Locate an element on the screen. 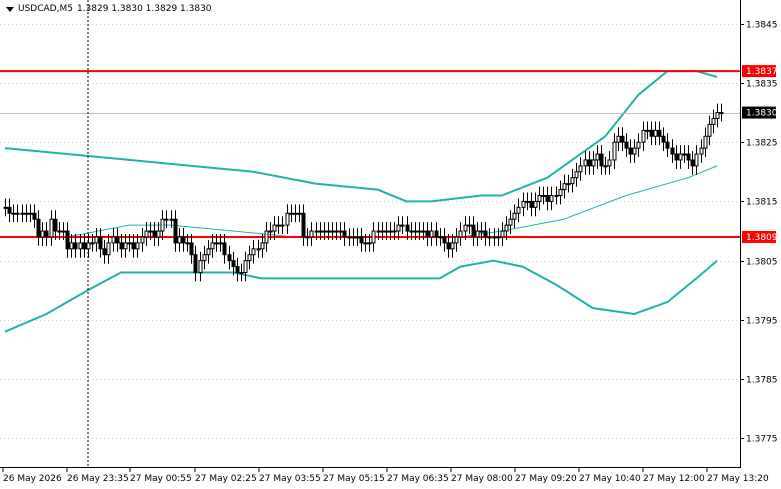 The width and height of the screenshot is (781, 489). y-tick-label: 1.3845 is located at coordinates (762, 26).